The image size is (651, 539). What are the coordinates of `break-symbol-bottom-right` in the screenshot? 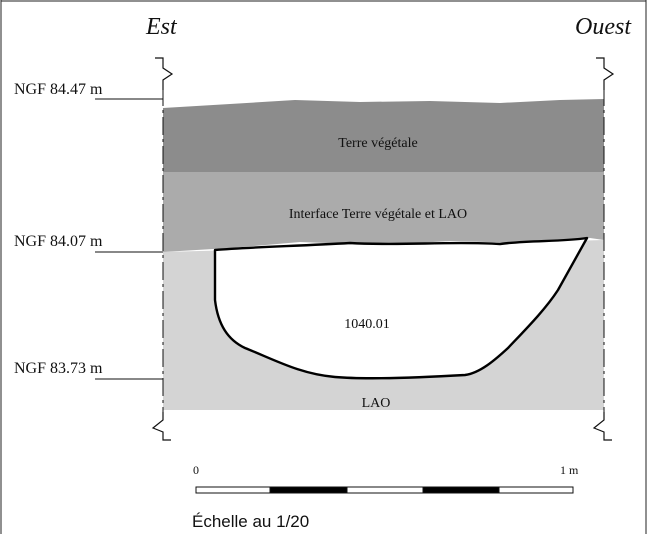 It's located at (602, 426).